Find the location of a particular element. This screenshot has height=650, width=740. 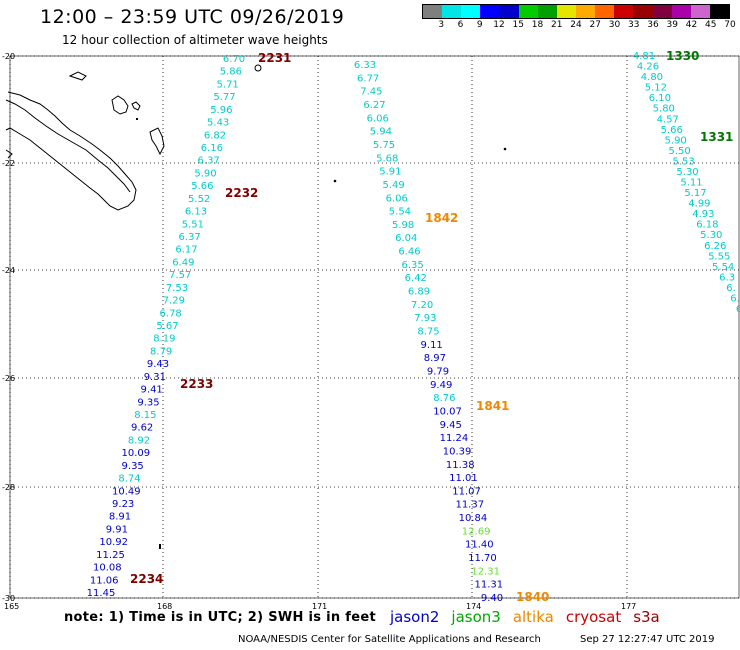

scale-label: 18 is located at coordinates (537, 25).